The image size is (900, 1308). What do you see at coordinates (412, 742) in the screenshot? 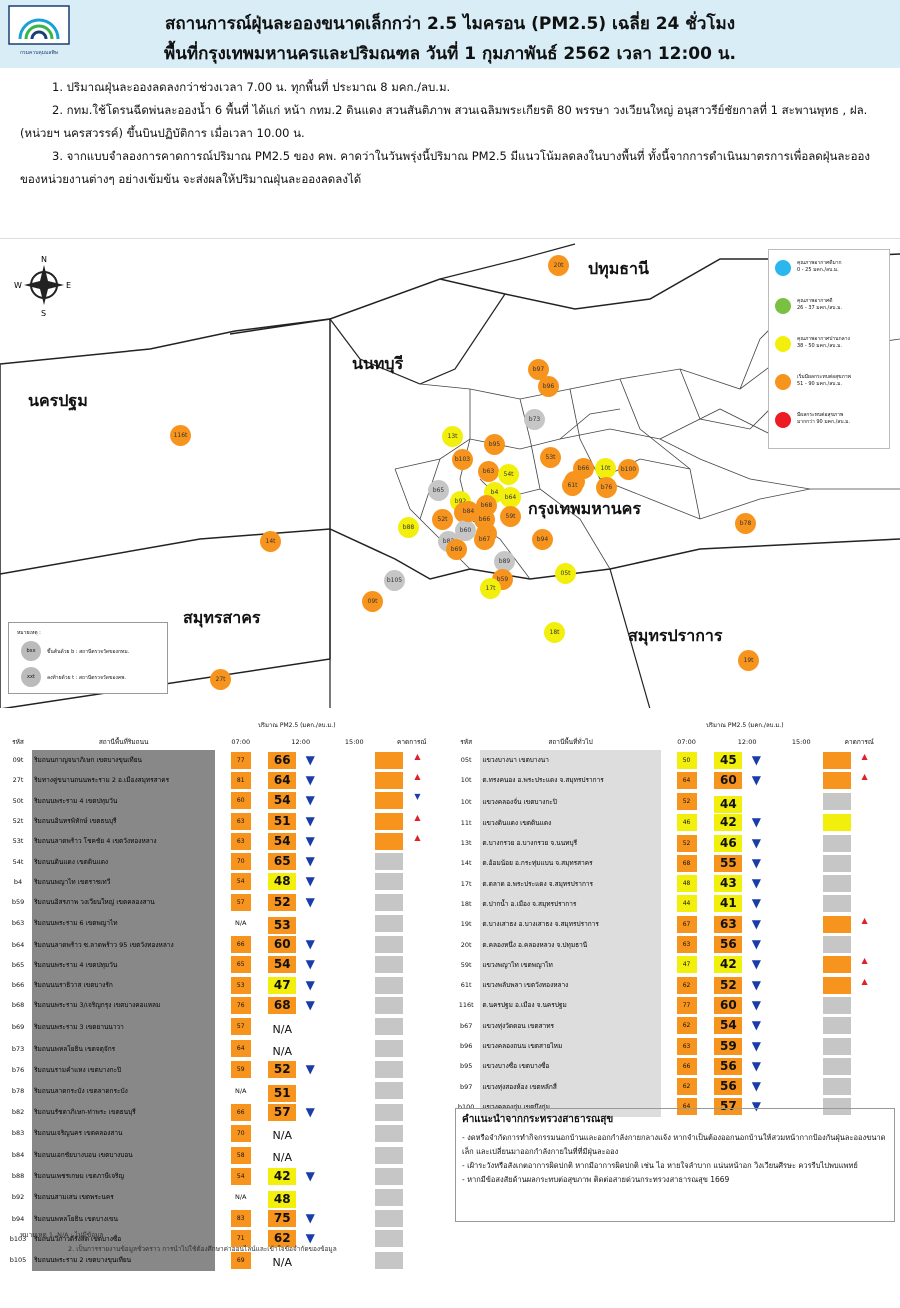
I see `col-forecast: คาดการณ์` at bounding box center [412, 742].